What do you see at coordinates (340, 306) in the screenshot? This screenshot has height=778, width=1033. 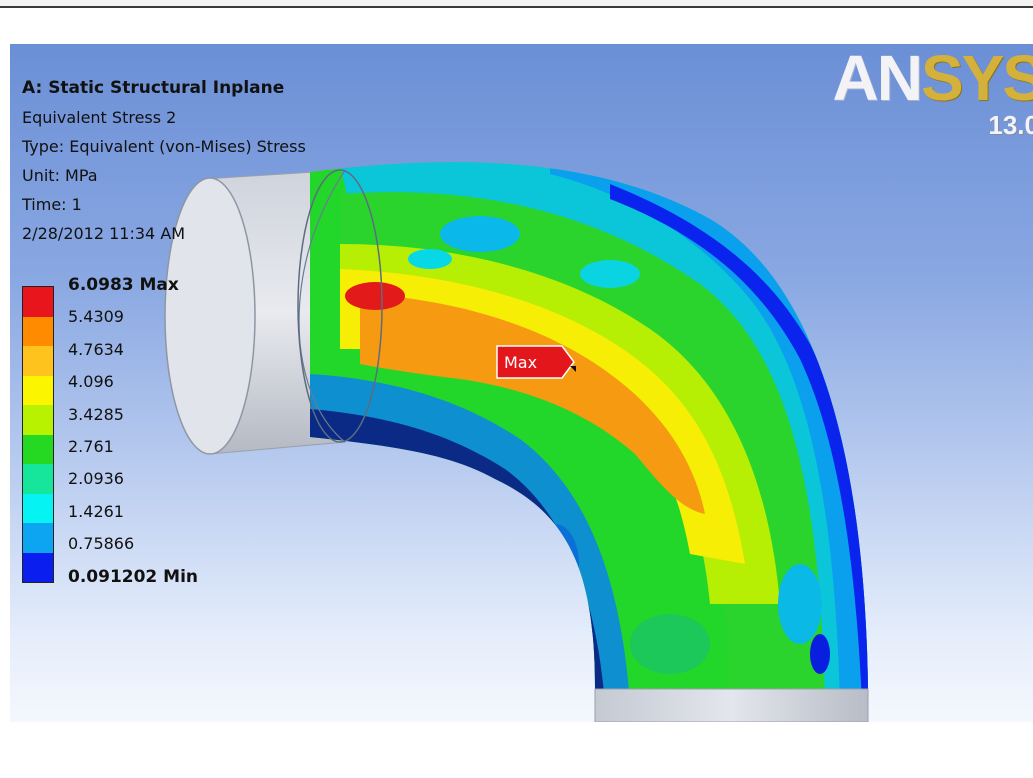 I see `open-end-interior` at bounding box center [340, 306].